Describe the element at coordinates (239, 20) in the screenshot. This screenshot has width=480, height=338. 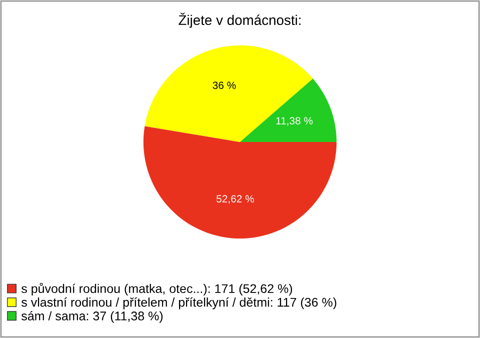
I see `chart-title: Žijete v domácnosti:` at that location.